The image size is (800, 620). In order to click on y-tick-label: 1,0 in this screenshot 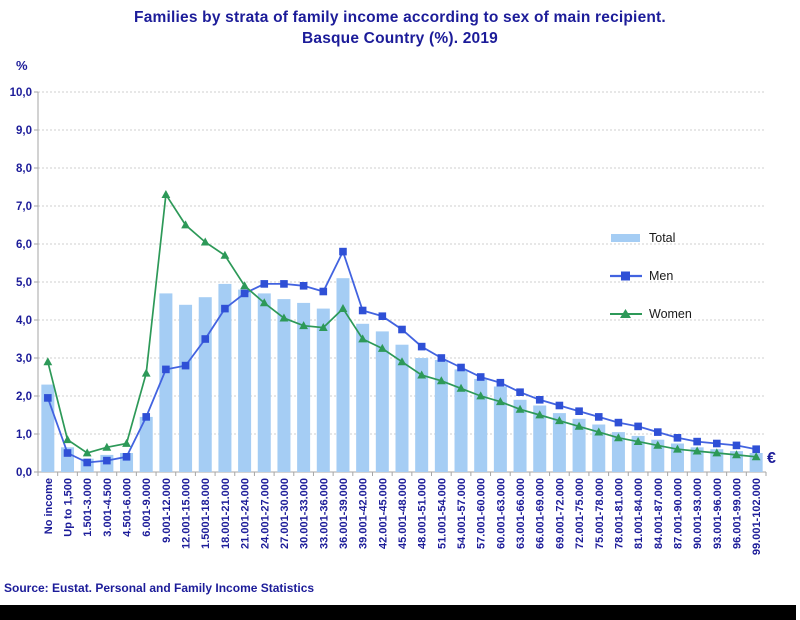, I will do `click(24, 435)`.